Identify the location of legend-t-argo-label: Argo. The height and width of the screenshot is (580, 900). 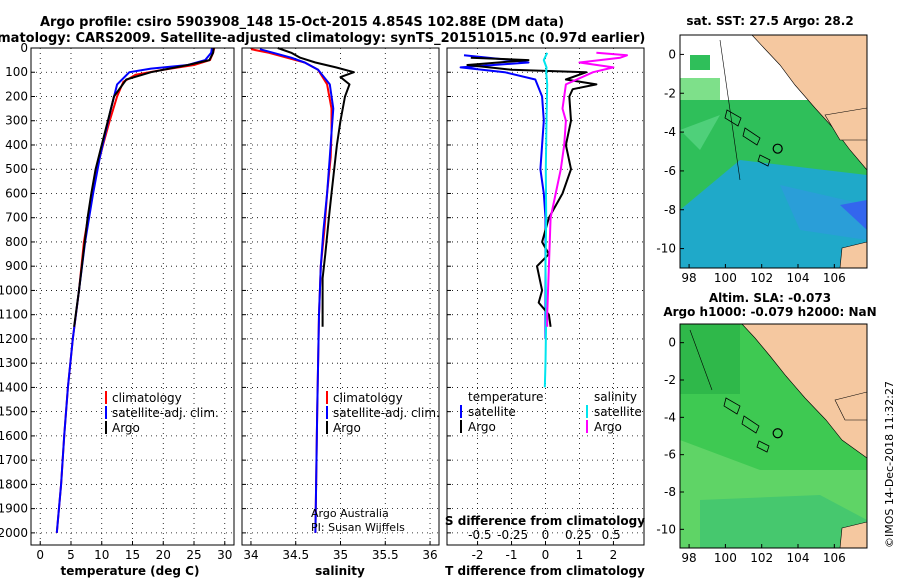
(482, 427).